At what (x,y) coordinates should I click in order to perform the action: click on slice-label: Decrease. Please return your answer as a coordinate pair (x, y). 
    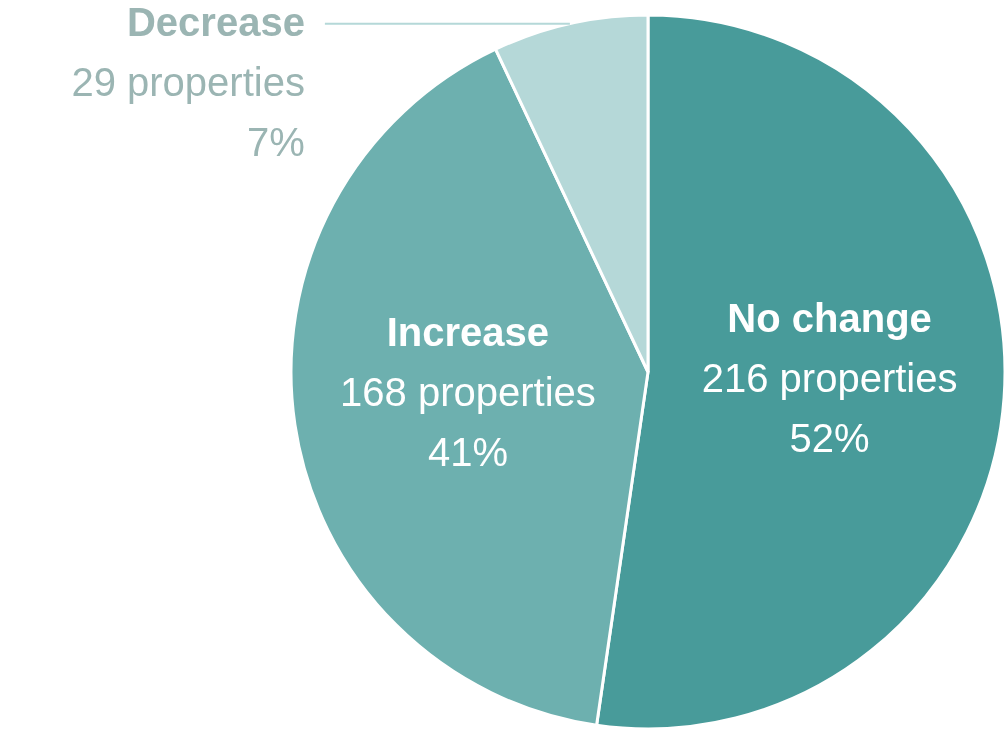
    Looking at the image, I should click on (215, 22).